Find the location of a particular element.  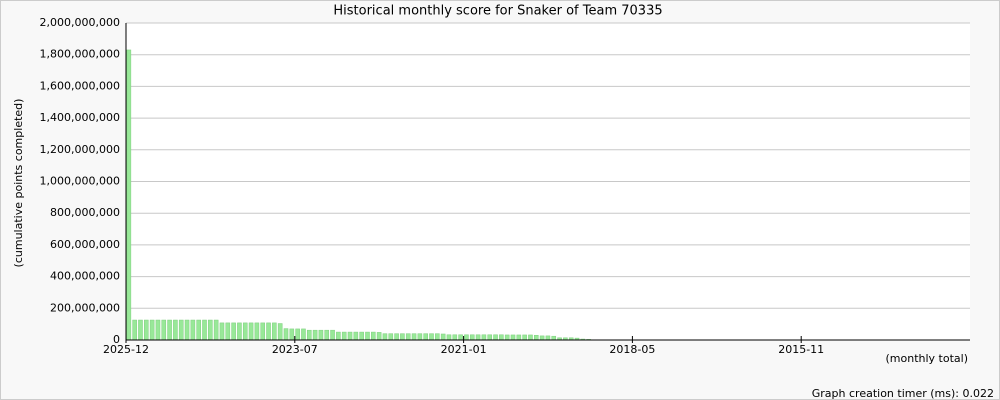

x-tick-label: 2025-12 is located at coordinates (126, 349).